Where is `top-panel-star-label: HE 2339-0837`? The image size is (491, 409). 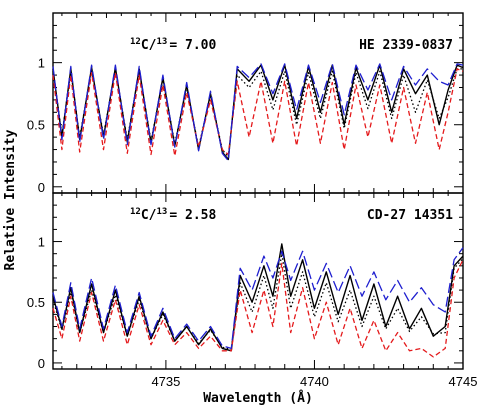 top-panel-star-label: HE 2339-0837 is located at coordinates (406, 45).